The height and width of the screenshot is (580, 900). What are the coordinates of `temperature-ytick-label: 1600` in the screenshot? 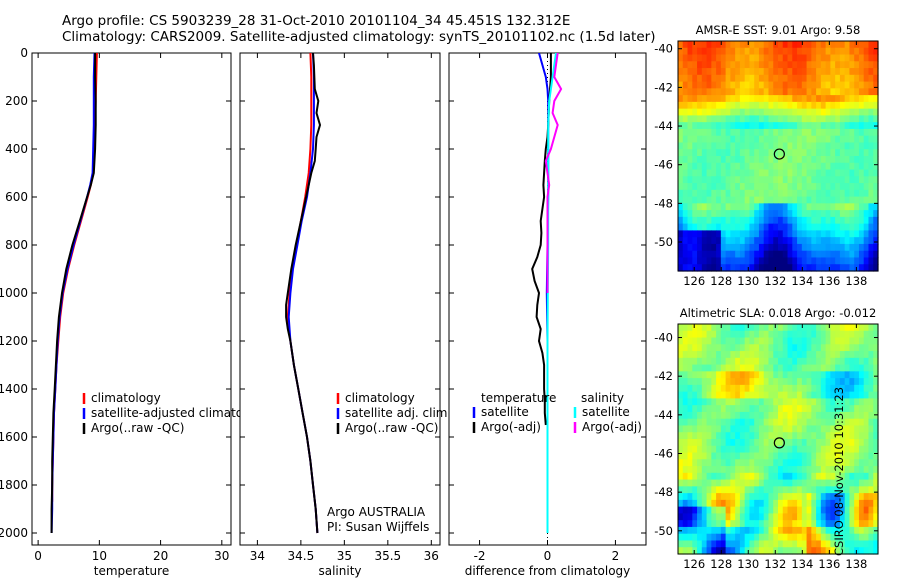 It's located at (14, 437).